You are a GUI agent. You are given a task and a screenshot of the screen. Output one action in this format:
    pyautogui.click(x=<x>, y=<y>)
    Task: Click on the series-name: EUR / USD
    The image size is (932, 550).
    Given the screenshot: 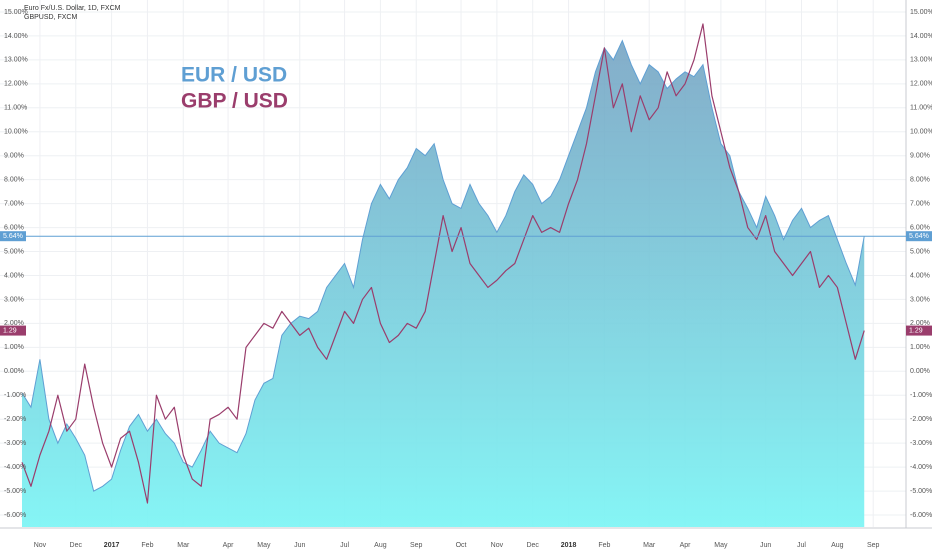 What is the action you would take?
    pyautogui.click(x=234, y=75)
    